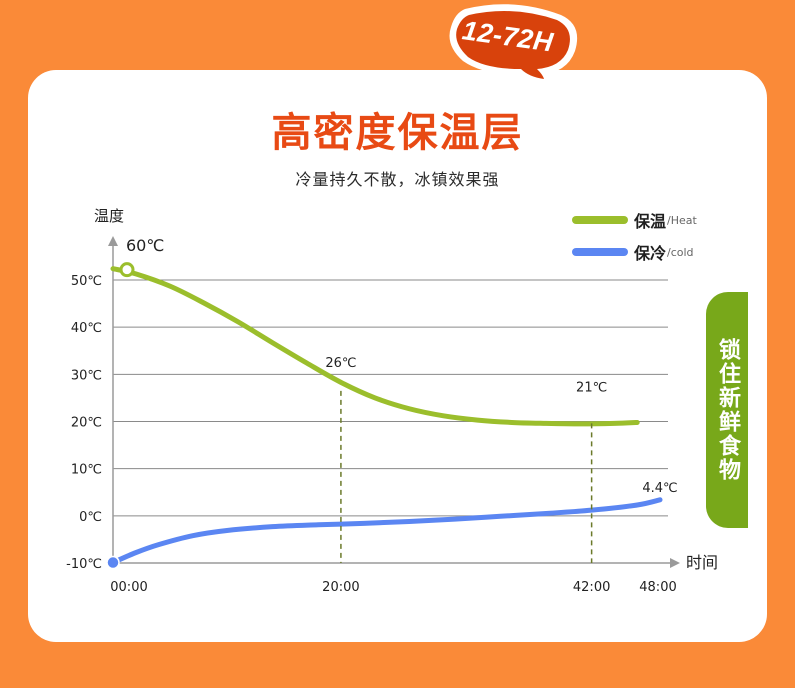 The image size is (795, 688). I want to click on legend-swatch-heat, so click(600, 220).